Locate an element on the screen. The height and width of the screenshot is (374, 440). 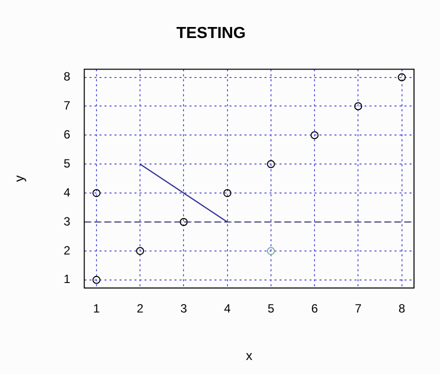
y-tick-label: 6 is located at coordinates (67, 135).